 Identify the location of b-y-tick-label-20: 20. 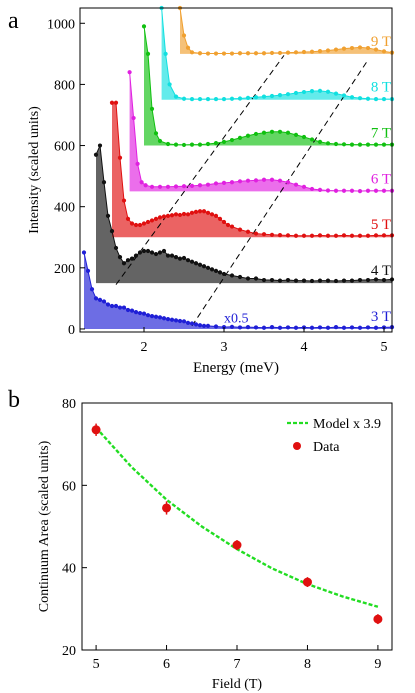
(69, 651).